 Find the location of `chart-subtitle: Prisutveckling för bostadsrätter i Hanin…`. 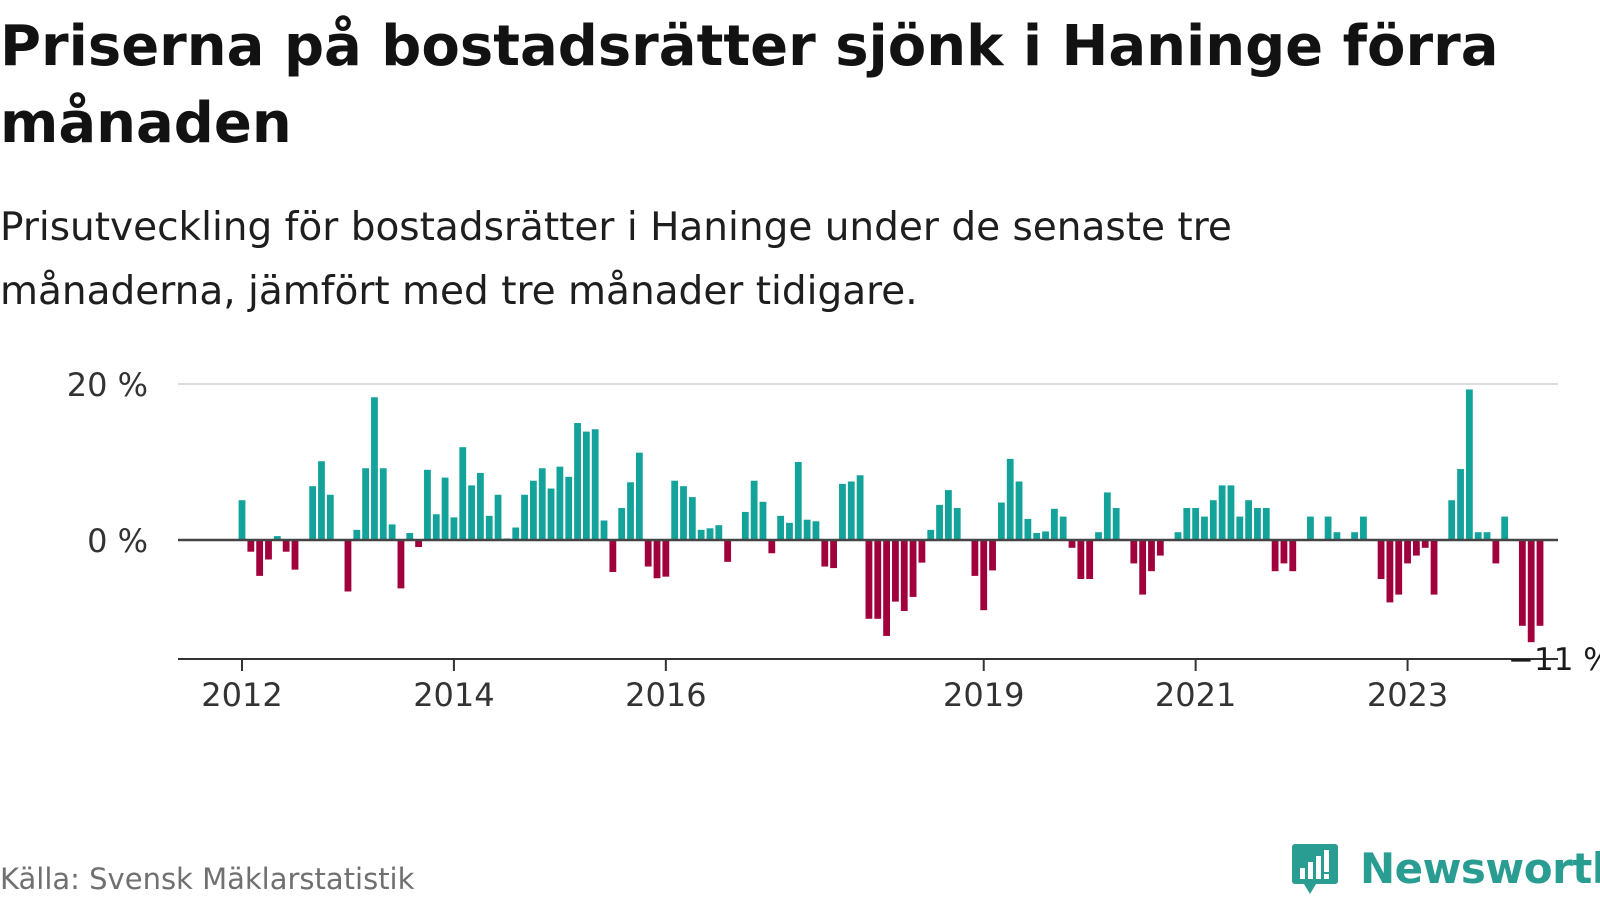

chart-subtitle: Prisutveckling för bostadsrätter i Hanin… is located at coordinates (616, 259).